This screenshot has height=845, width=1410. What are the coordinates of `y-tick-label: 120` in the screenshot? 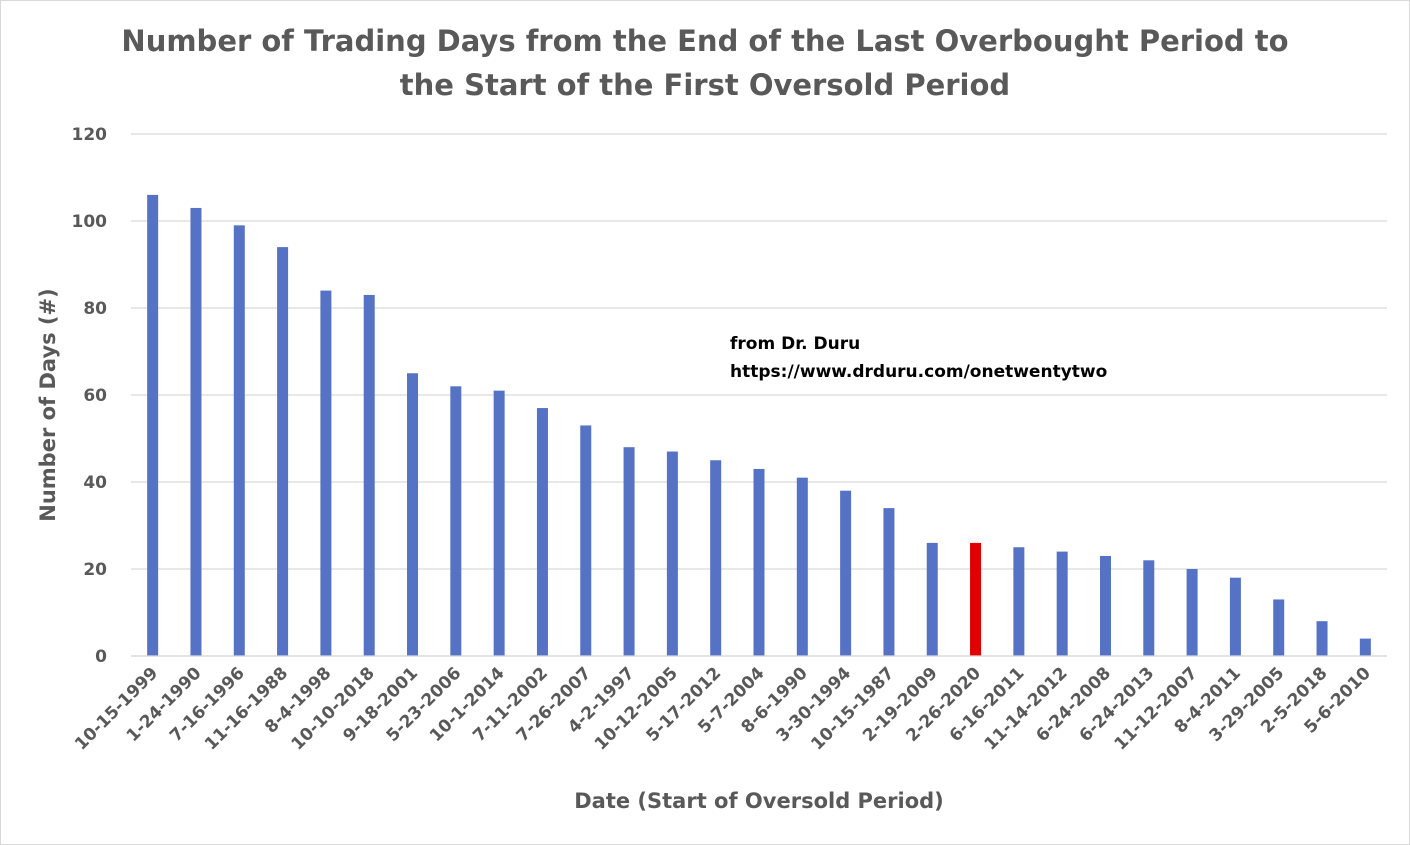 It's located at (90, 135).